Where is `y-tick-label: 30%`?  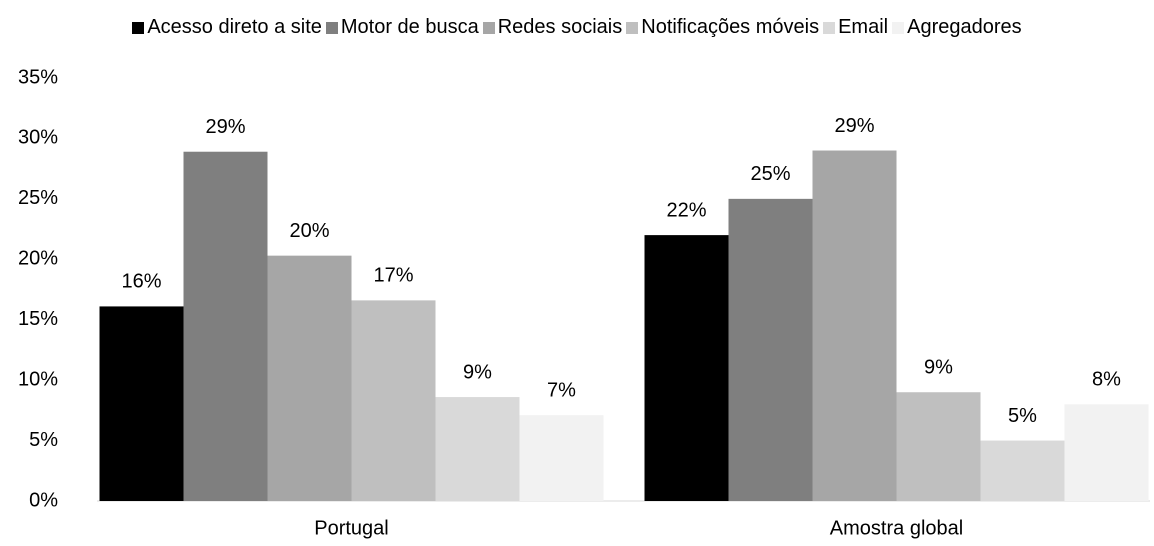
y-tick-label: 30% is located at coordinates (38, 138).